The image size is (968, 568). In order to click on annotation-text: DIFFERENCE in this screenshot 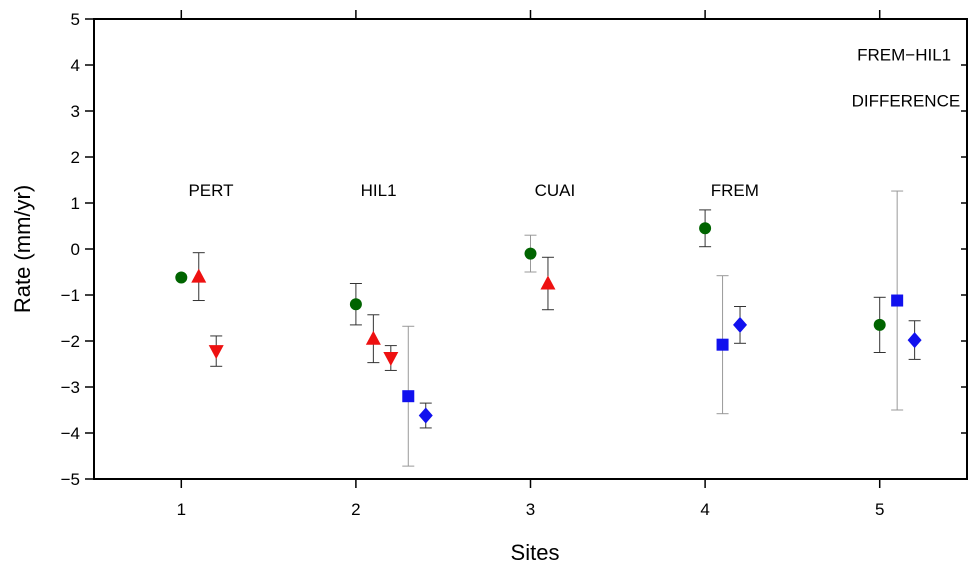, I will do `click(906, 100)`.